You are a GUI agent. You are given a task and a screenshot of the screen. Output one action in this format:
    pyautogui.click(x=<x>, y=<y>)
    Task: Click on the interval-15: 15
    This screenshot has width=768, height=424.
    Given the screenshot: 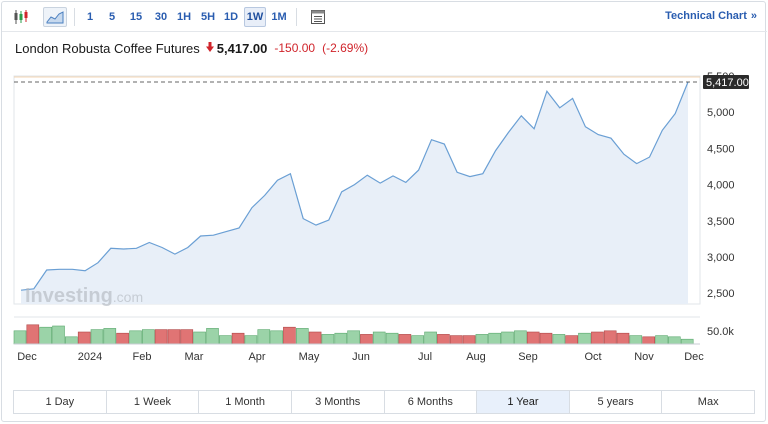 What is the action you would take?
    pyautogui.click(x=136, y=17)
    